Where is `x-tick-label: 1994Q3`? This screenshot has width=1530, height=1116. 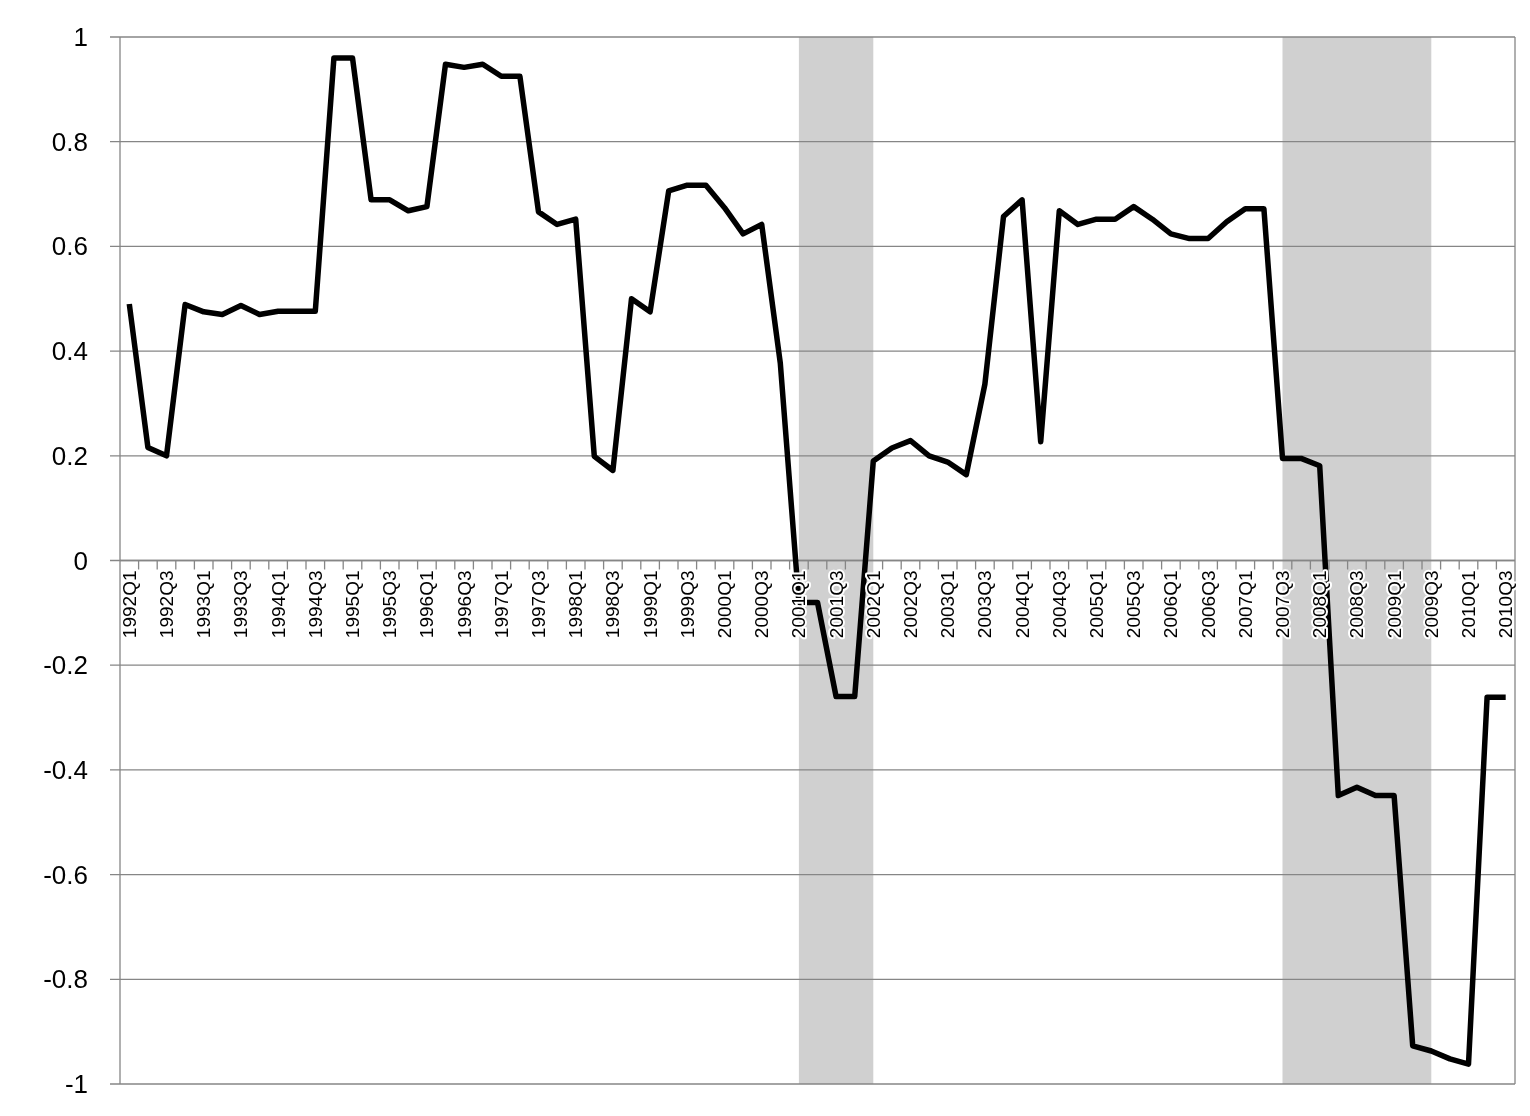
x-tick-label: 1994Q3 is located at coordinates (315, 604).